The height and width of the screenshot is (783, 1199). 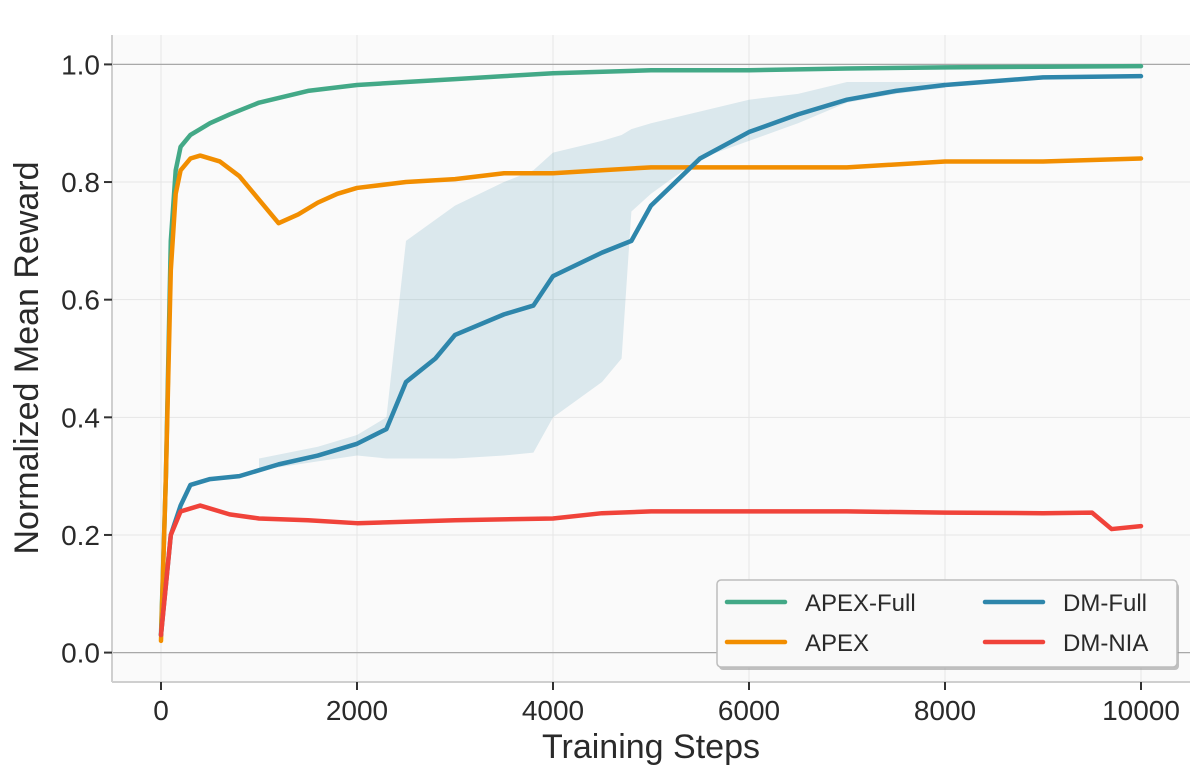 I want to click on y-ticks: 0.0 0.2 0.4 0.6 0.8 1.0, so click(x=86, y=359).